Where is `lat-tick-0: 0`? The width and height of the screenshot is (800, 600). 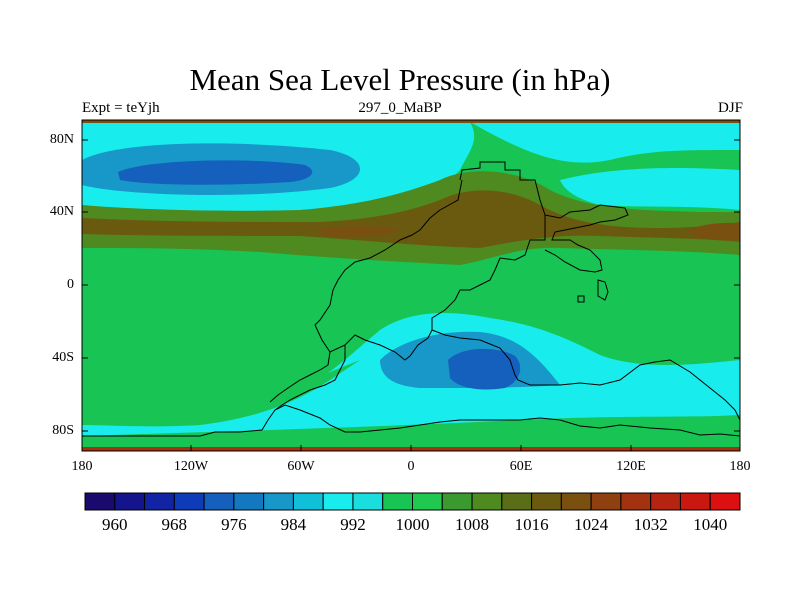 lat-tick-0: 0 is located at coordinates (70, 284).